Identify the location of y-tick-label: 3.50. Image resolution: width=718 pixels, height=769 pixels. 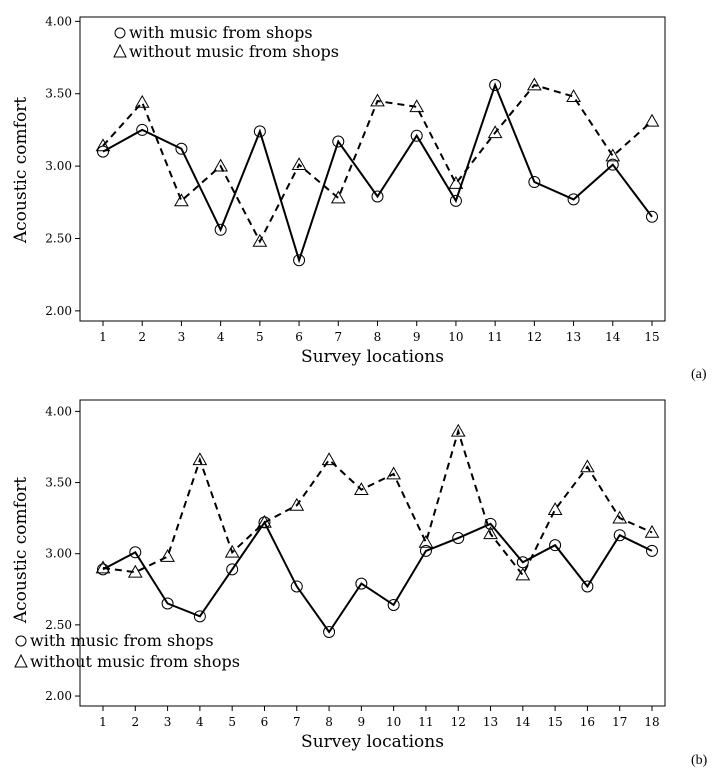
(58, 483).